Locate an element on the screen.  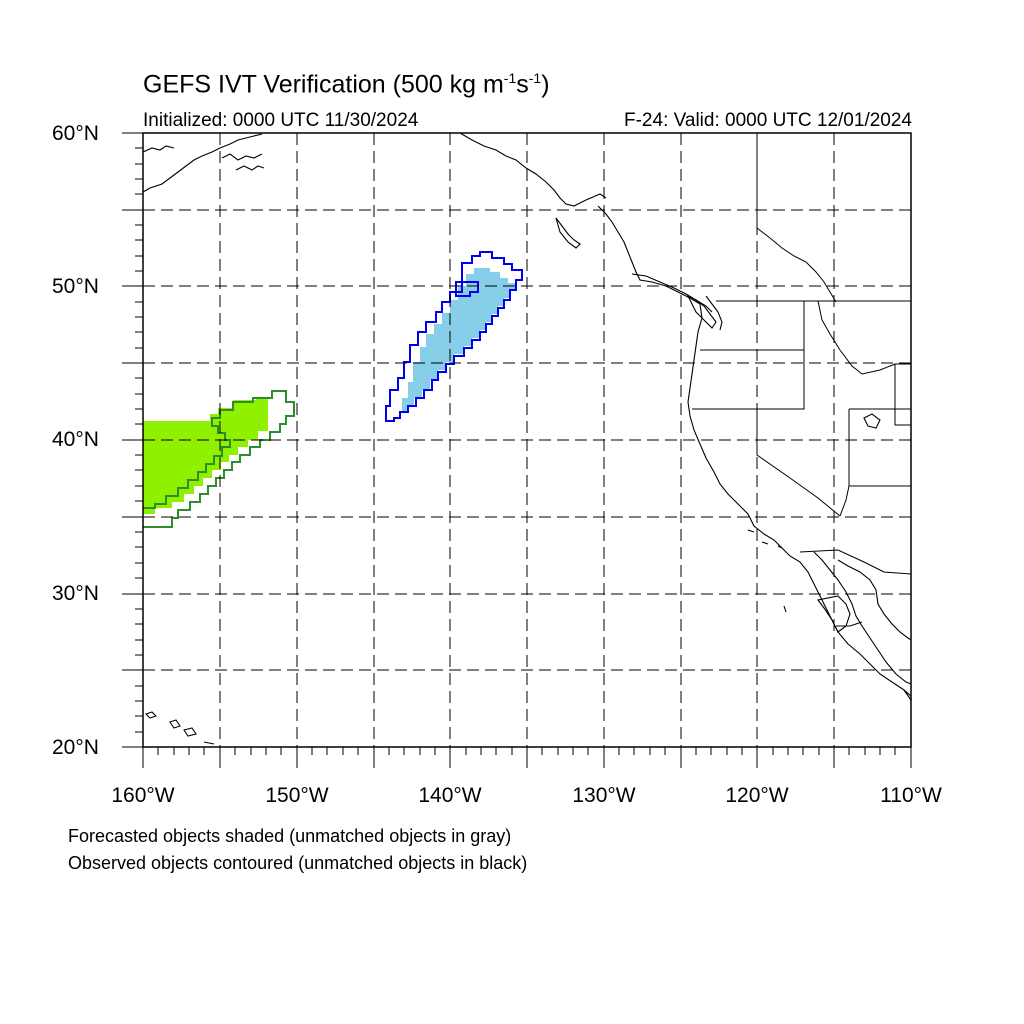
political-borders is located at coordinates (801, 380).